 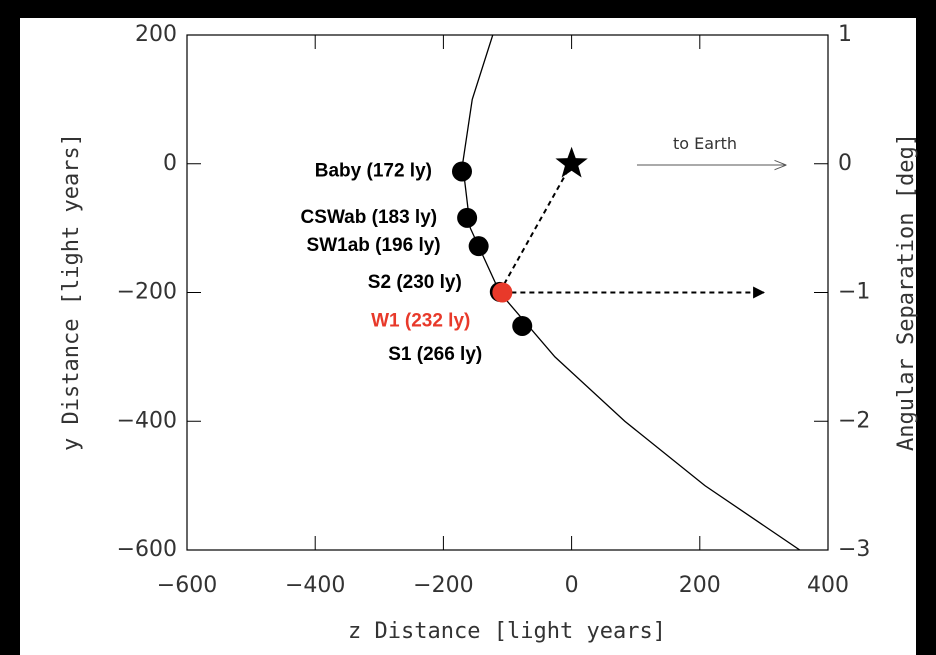 What do you see at coordinates (571, 162) in the screenshot?
I see `star` at bounding box center [571, 162].